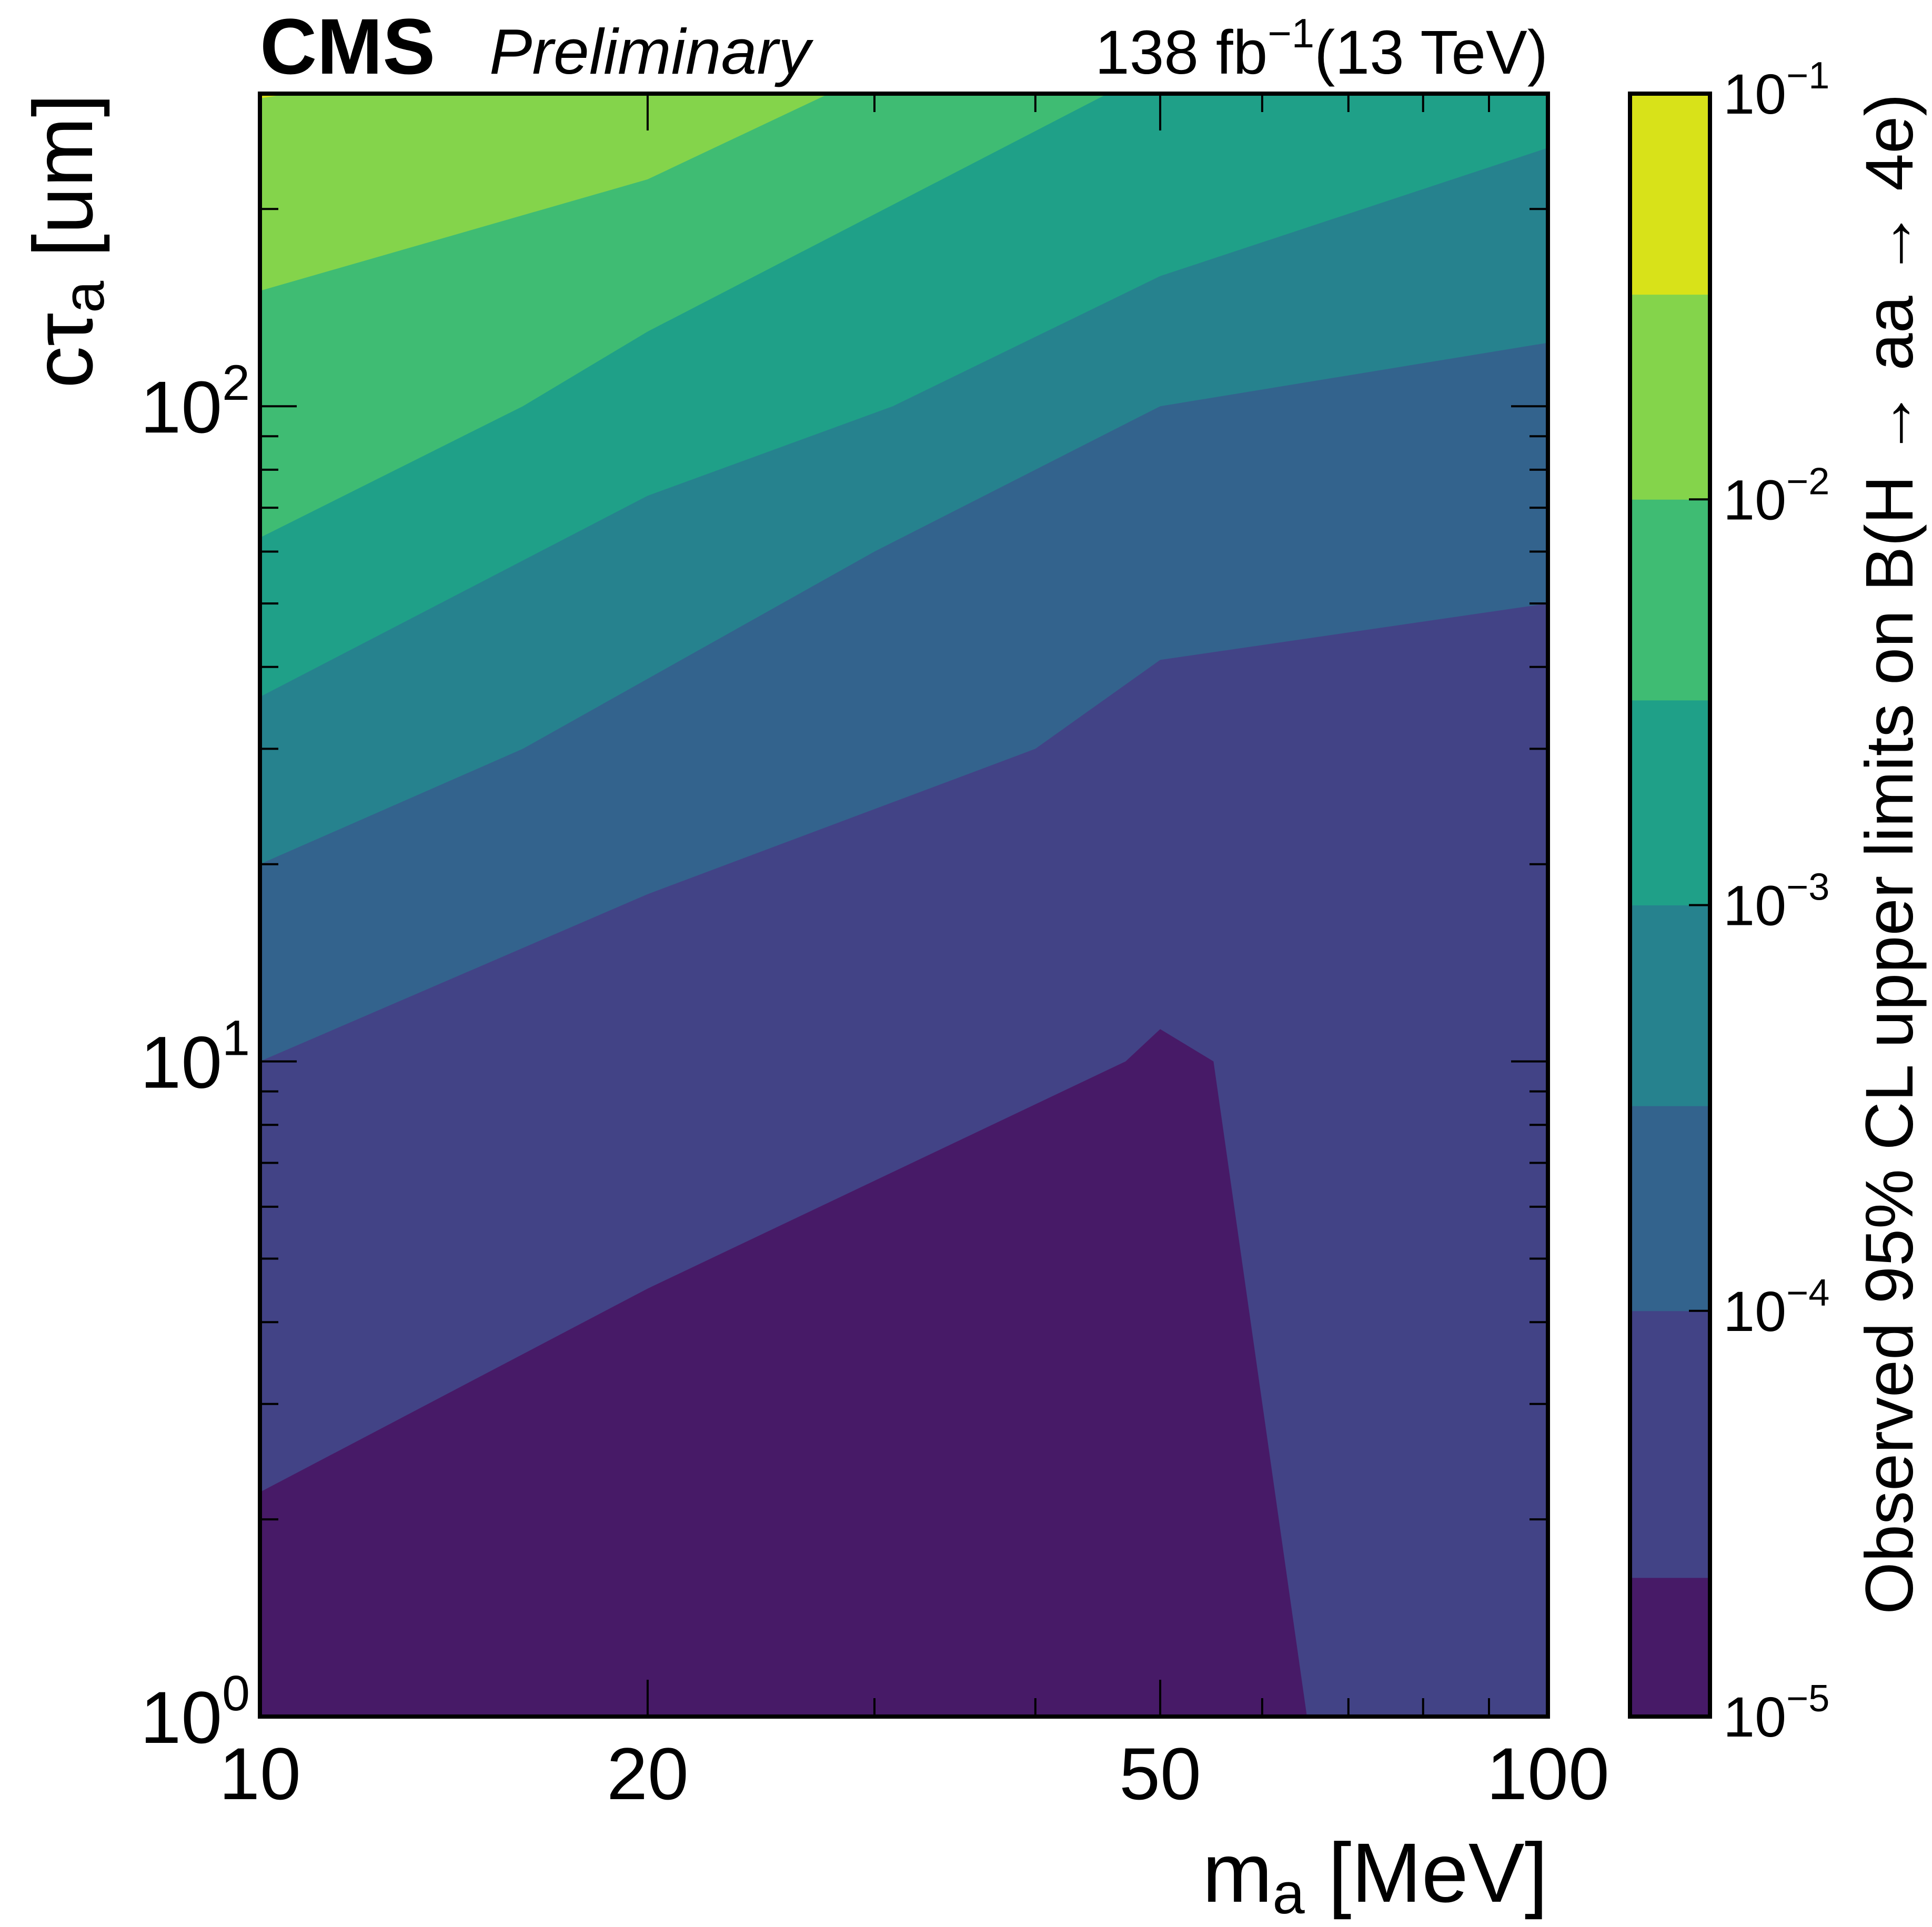 The width and height of the screenshot is (1932, 1927). I want to click on colorbar-tick-label: 10⁻¹, so click(1776, 90).